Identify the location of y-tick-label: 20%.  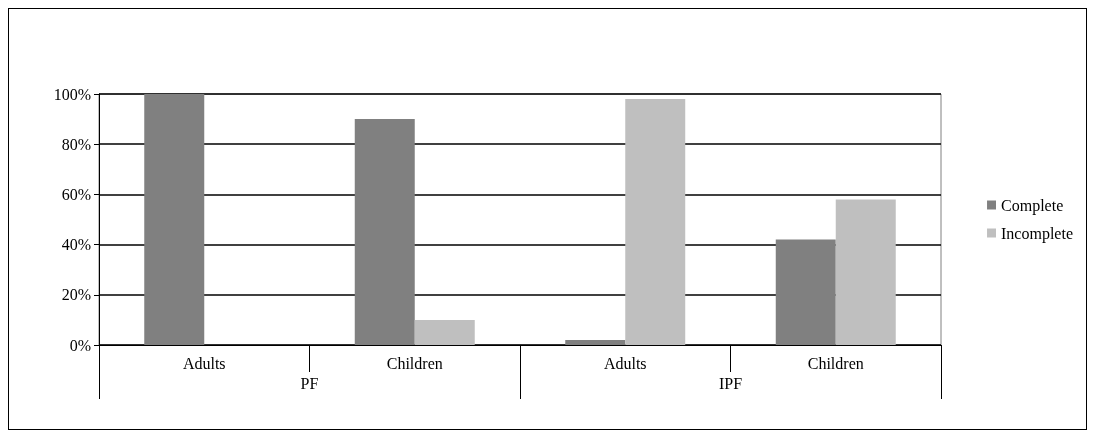
(76, 295).